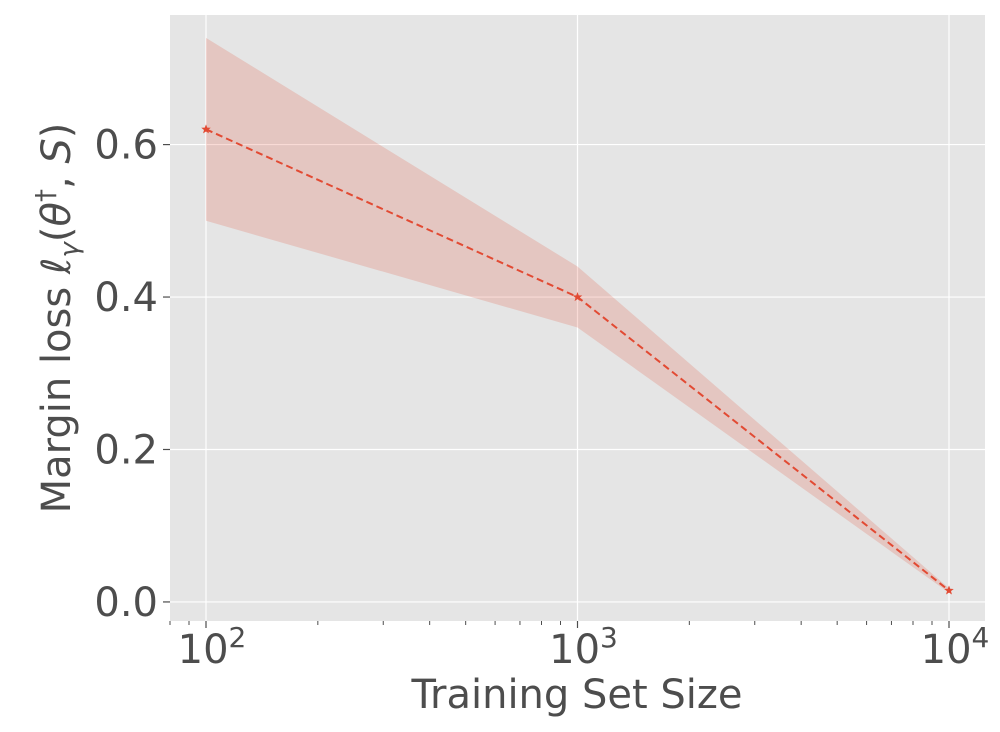 The width and height of the screenshot is (1000, 732). Describe the element at coordinates (576, 695) in the screenshot. I see `x-axis-label: Training Set Size` at that location.